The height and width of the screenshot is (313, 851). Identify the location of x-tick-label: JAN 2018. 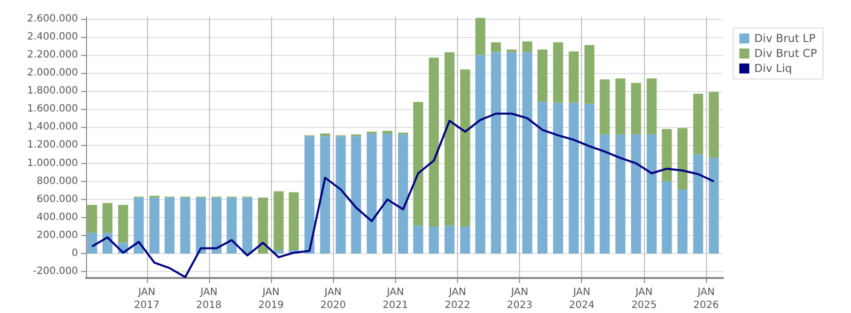
(209, 299).